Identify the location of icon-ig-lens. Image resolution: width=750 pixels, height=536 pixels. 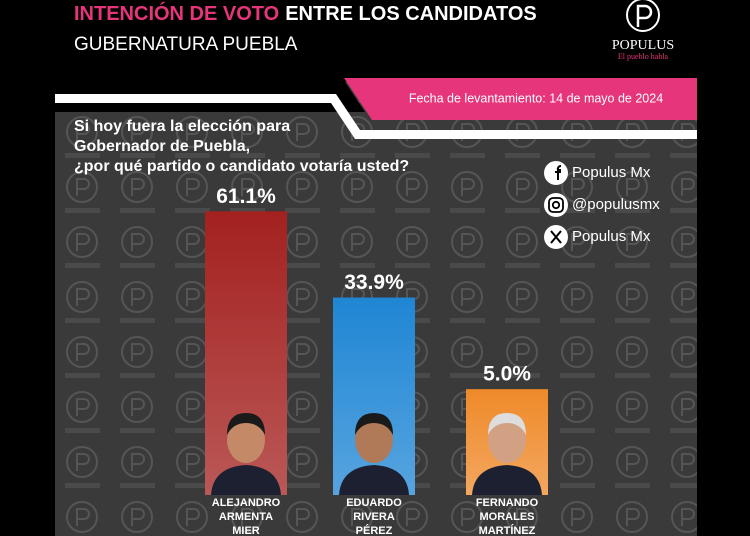
(556, 205).